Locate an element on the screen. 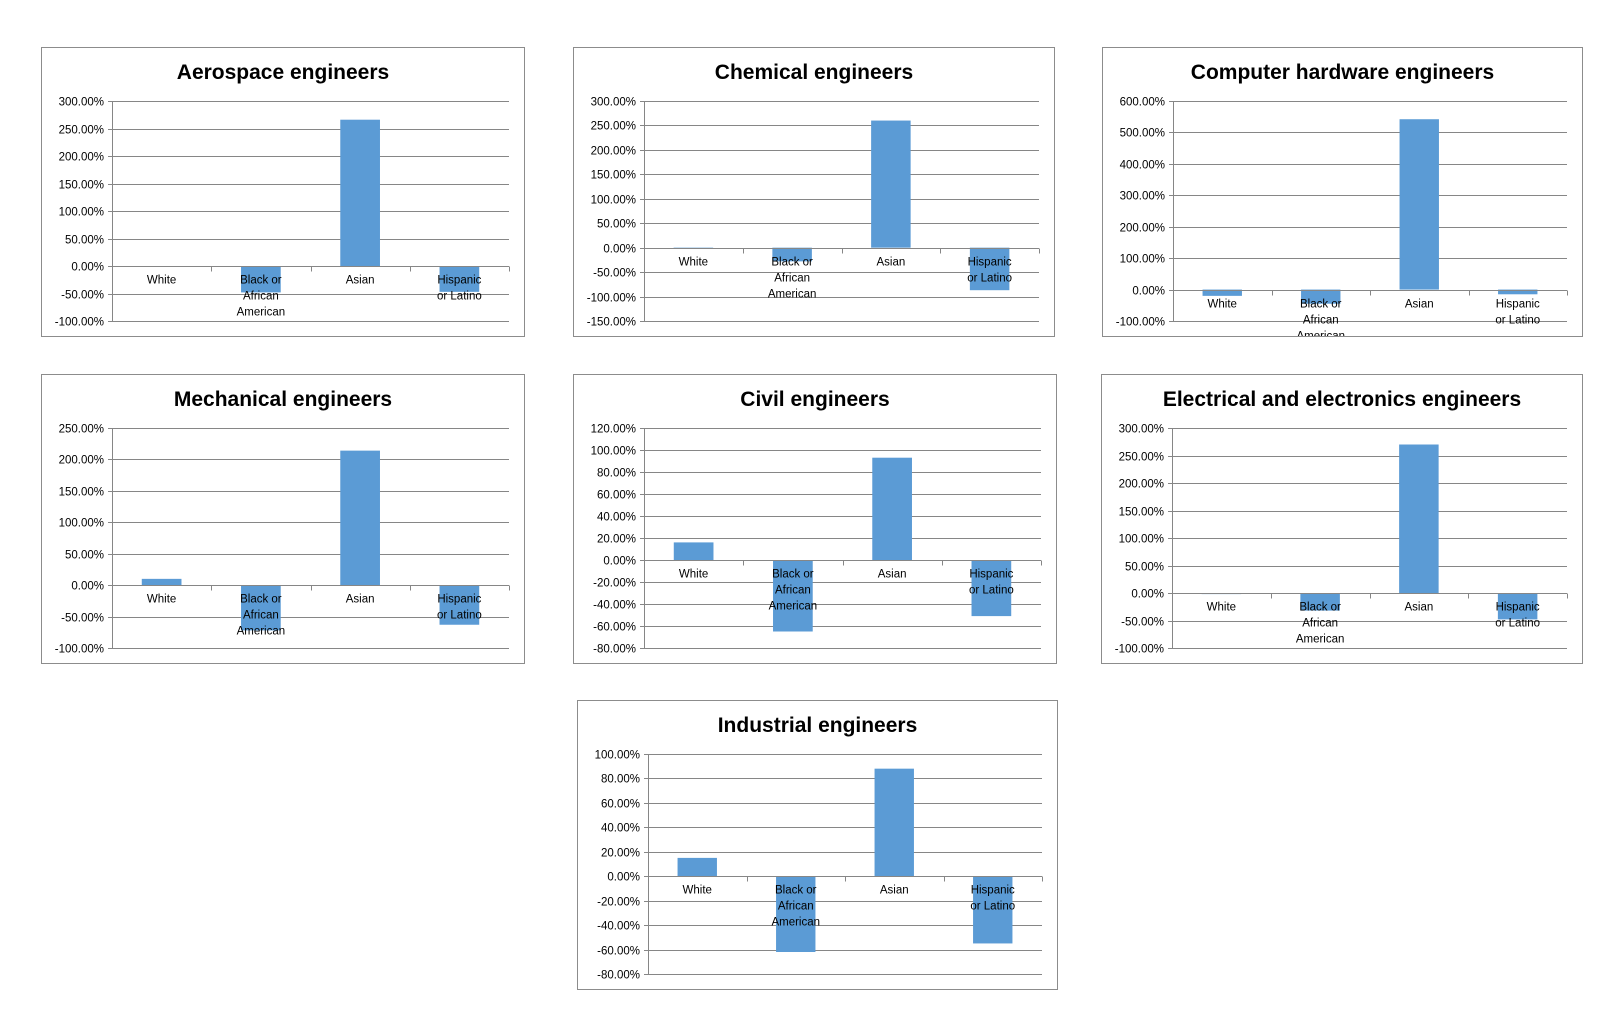  y-tick-label: -80.00% is located at coordinates (614, 650).